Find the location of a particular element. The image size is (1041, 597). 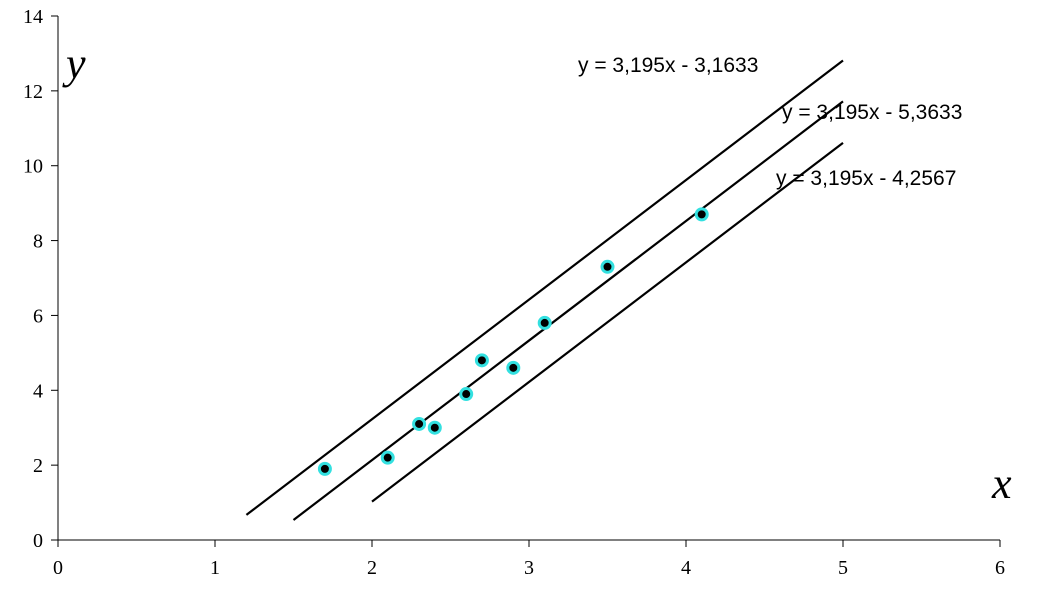

x-tick-label: 4 is located at coordinates (686, 568).